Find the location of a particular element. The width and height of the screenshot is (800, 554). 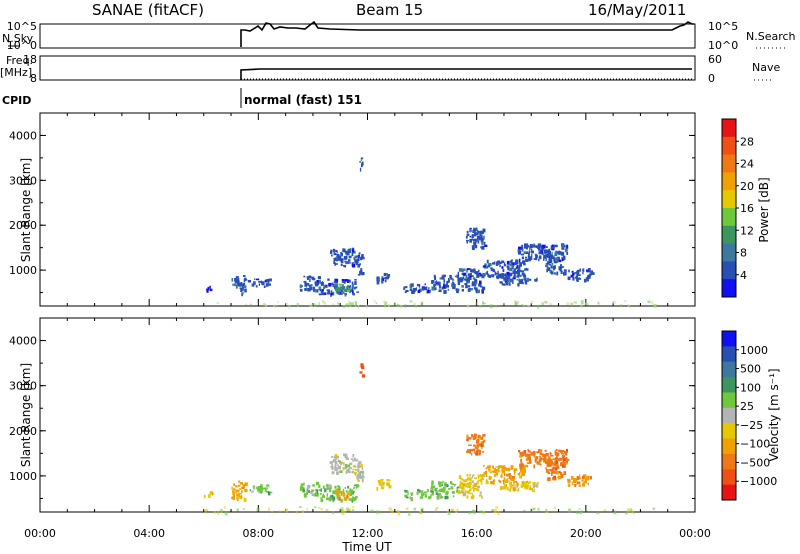

freq-trace is located at coordinates (466, 74).